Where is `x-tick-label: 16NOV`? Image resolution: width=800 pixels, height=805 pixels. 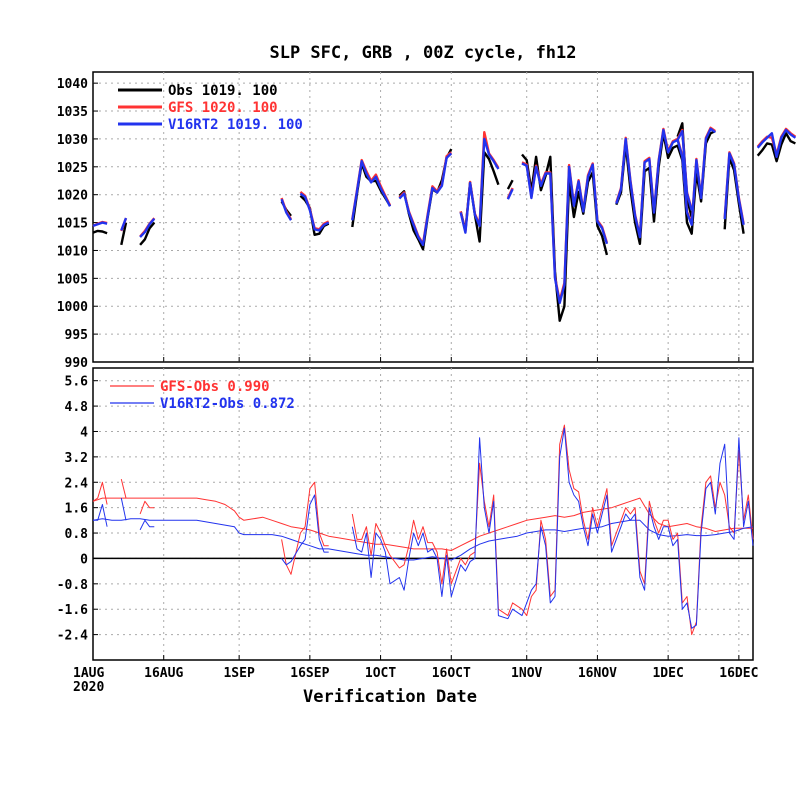 x-tick-label: 16NOV is located at coordinates (597, 673).